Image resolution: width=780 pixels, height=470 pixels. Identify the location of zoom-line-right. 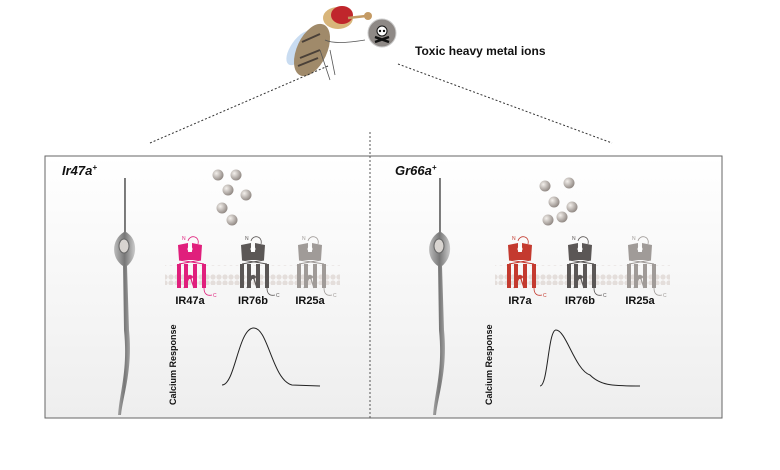
(505, 103).